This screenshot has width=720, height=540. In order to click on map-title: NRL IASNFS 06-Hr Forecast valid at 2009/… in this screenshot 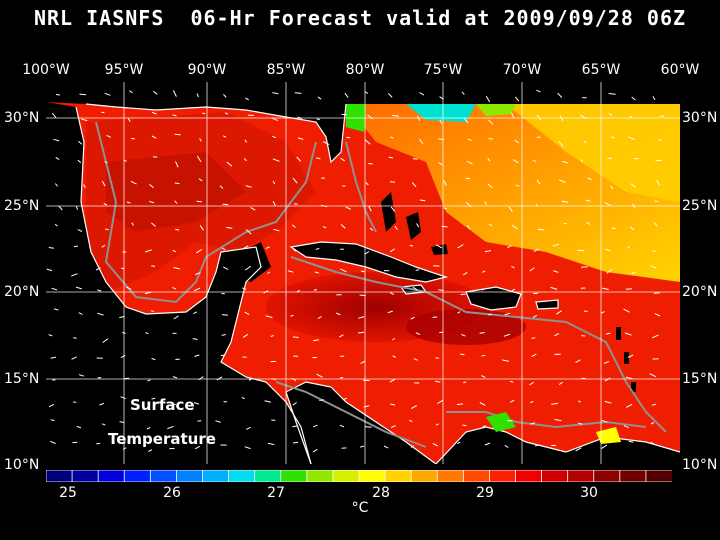, I will do `click(360, 18)`.